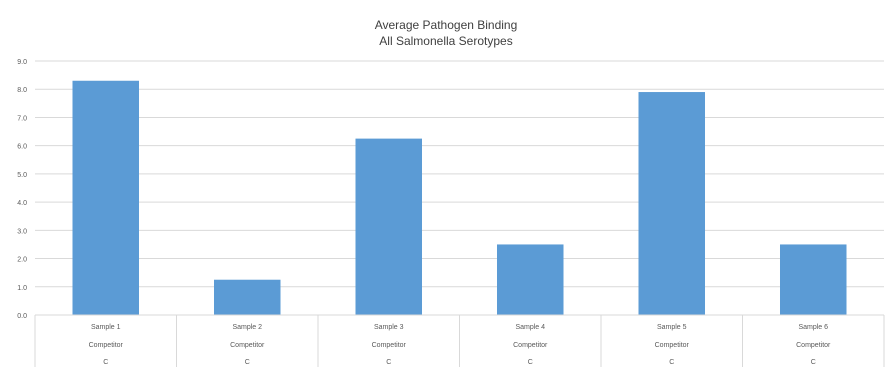 This screenshot has height=372, width=893. I want to click on y-tick-label: 5.0, so click(22, 175).